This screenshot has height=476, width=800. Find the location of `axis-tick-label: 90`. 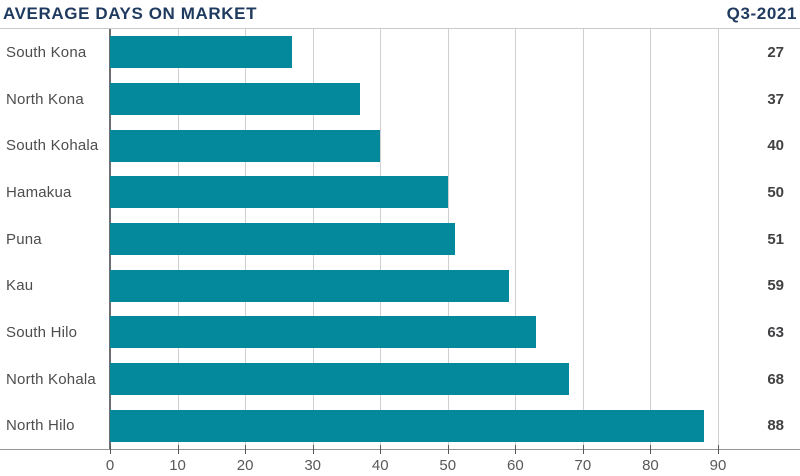

axis-tick-label: 90 is located at coordinates (718, 465).